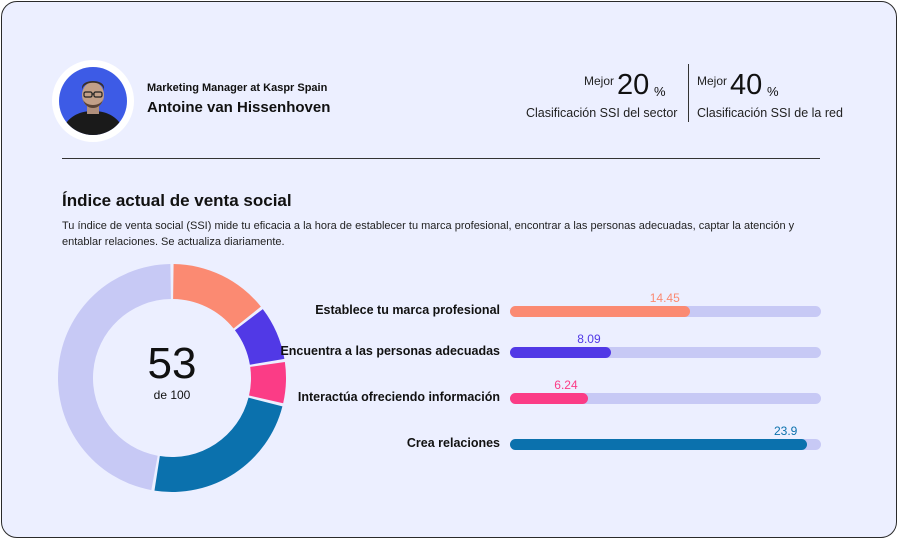  Describe the element at coordinates (114, 377) in the screenshot. I see `donut-slice-remaining` at that location.